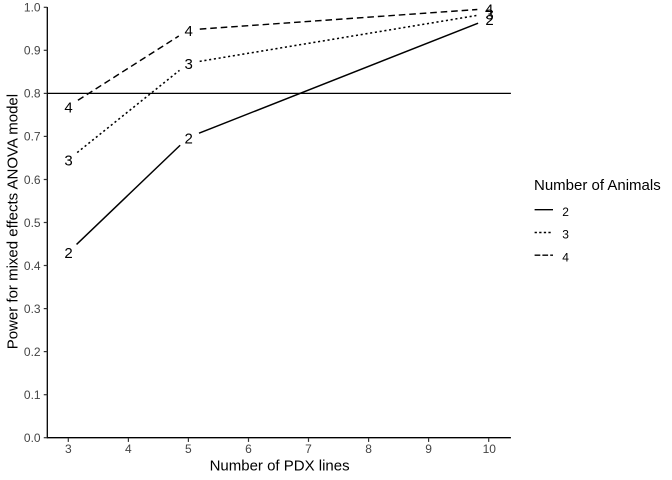 The width and height of the screenshot is (672, 480). What do you see at coordinates (32, 395) in the screenshot?
I see `svg-text: 0.1` at bounding box center [32, 395].